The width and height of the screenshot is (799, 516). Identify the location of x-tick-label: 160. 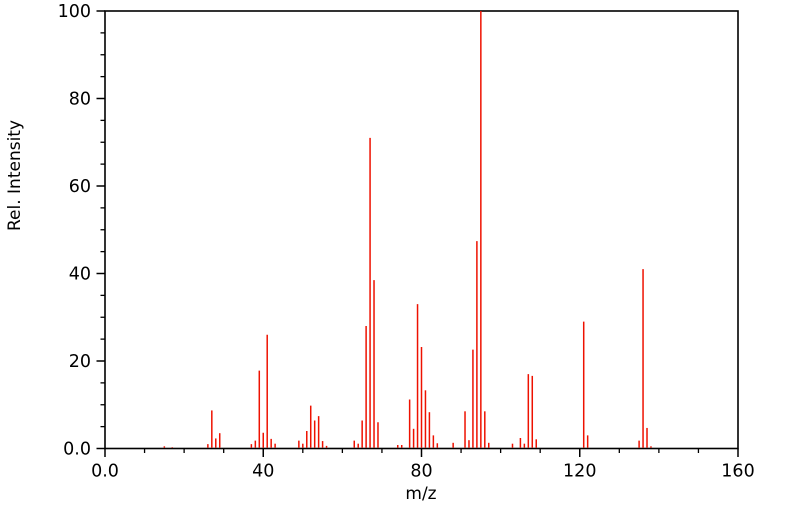
(737, 472).